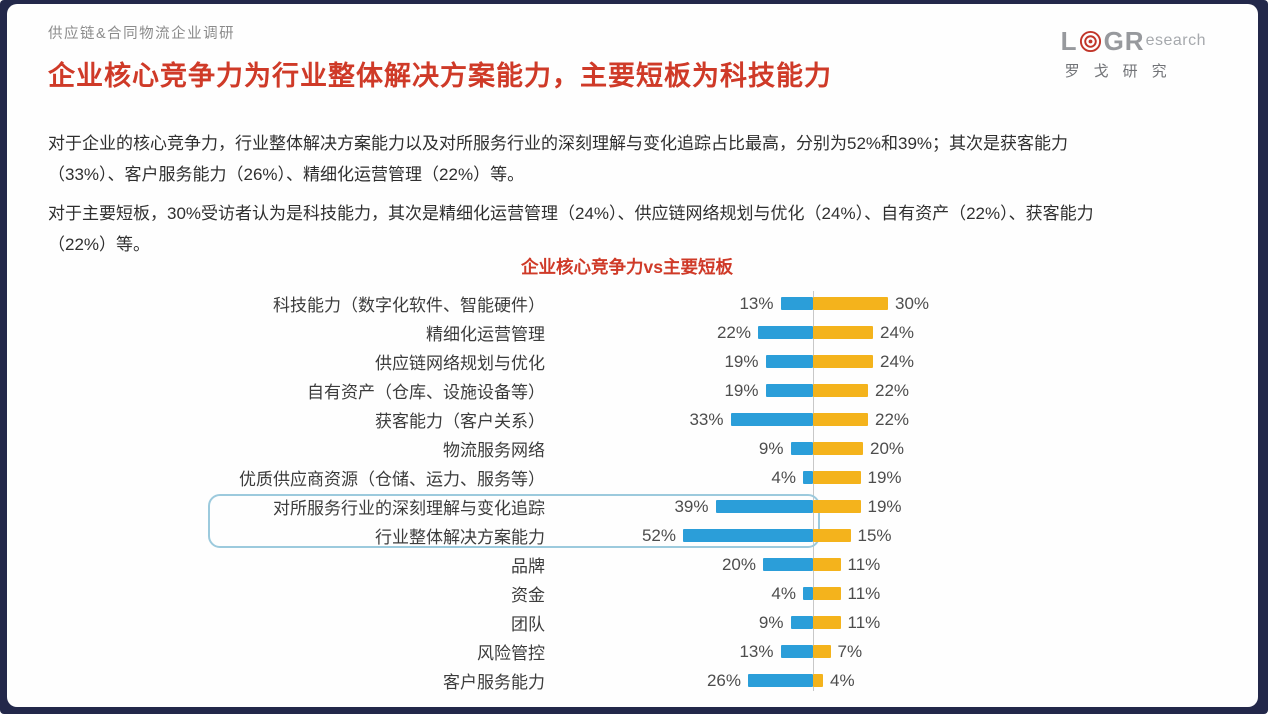 The height and width of the screenshot is (714, 1268). I want to click on logo-wordmark: L G R esearch, so click(1133, 41).